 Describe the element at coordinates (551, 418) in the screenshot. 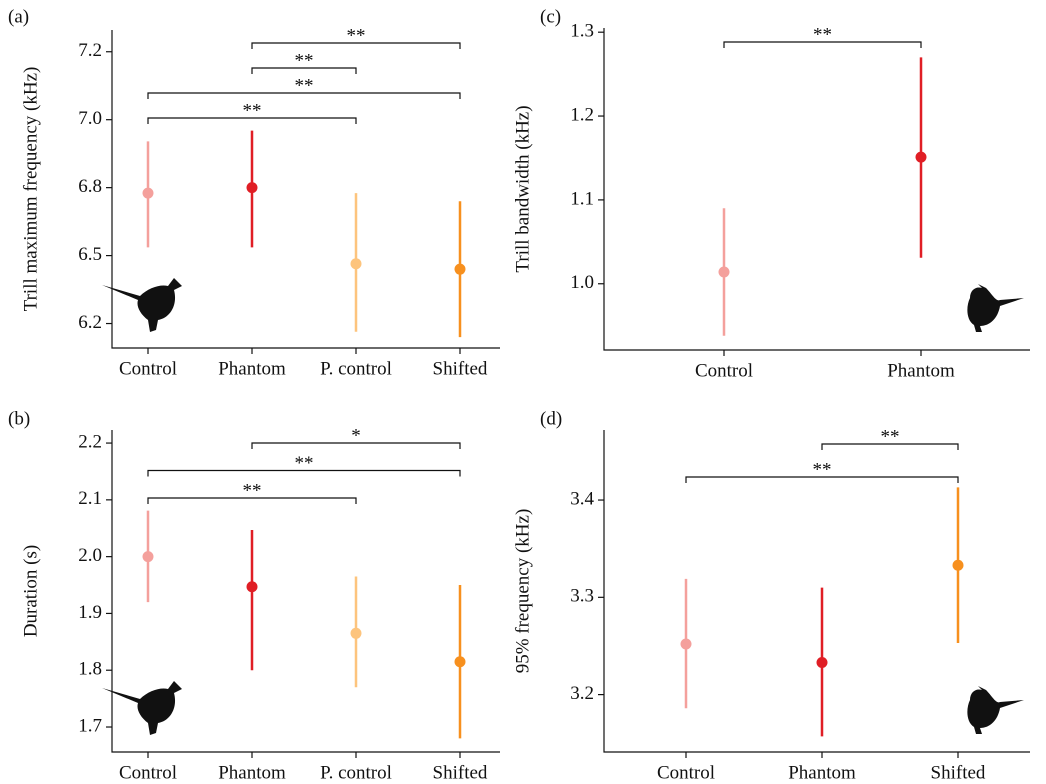

I see `panel-label: (d)` at that location.